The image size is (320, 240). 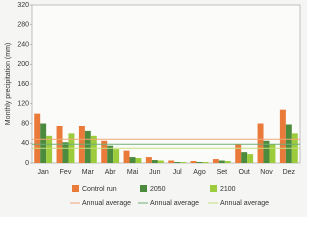 What do you see at coordinates (43, 172) in the screenshot?
I see `x-tick-label: Jan` at bounding box center [43, 172].